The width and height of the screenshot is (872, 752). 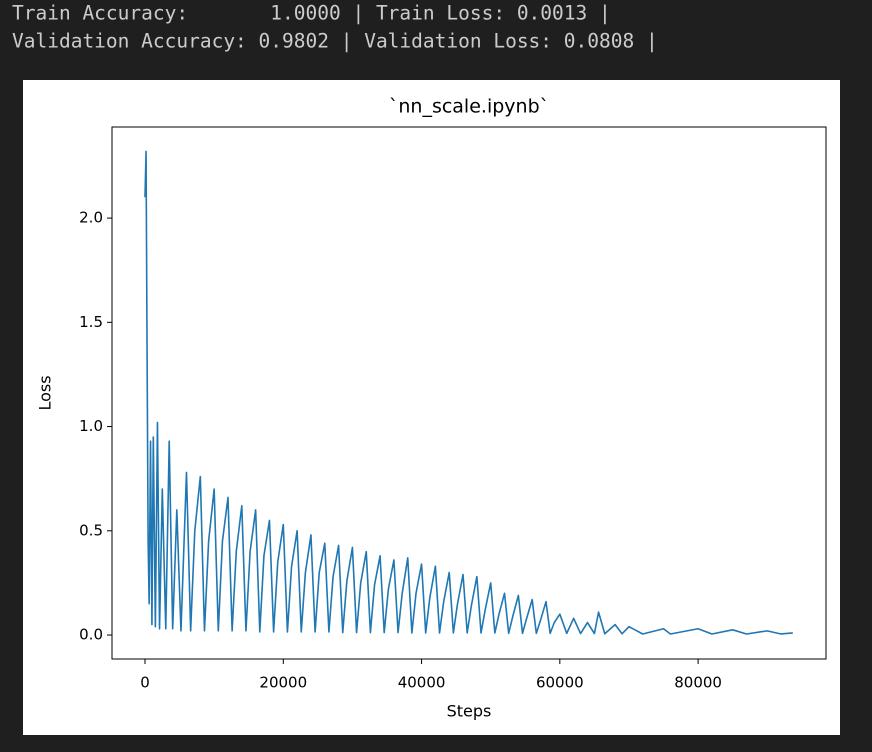 I want to click on y-axis-label: Loss, so click(x=45, y=392).